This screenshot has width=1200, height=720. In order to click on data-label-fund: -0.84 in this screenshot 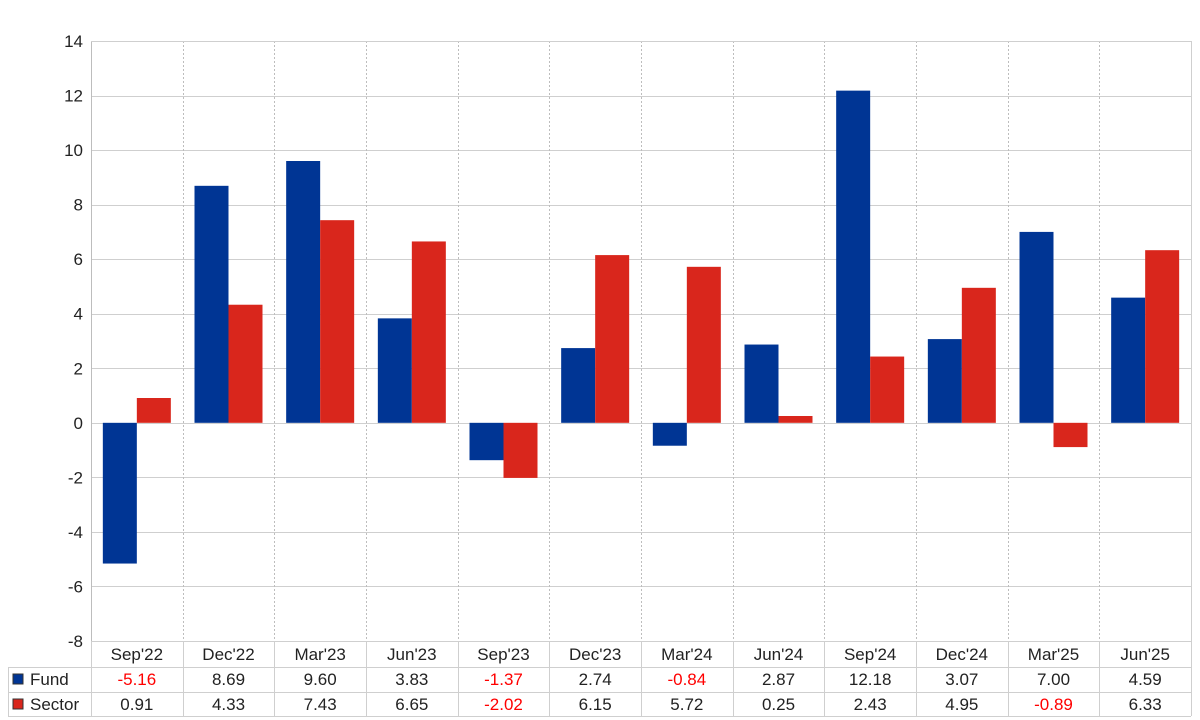, I will do `click(686, 679)`.